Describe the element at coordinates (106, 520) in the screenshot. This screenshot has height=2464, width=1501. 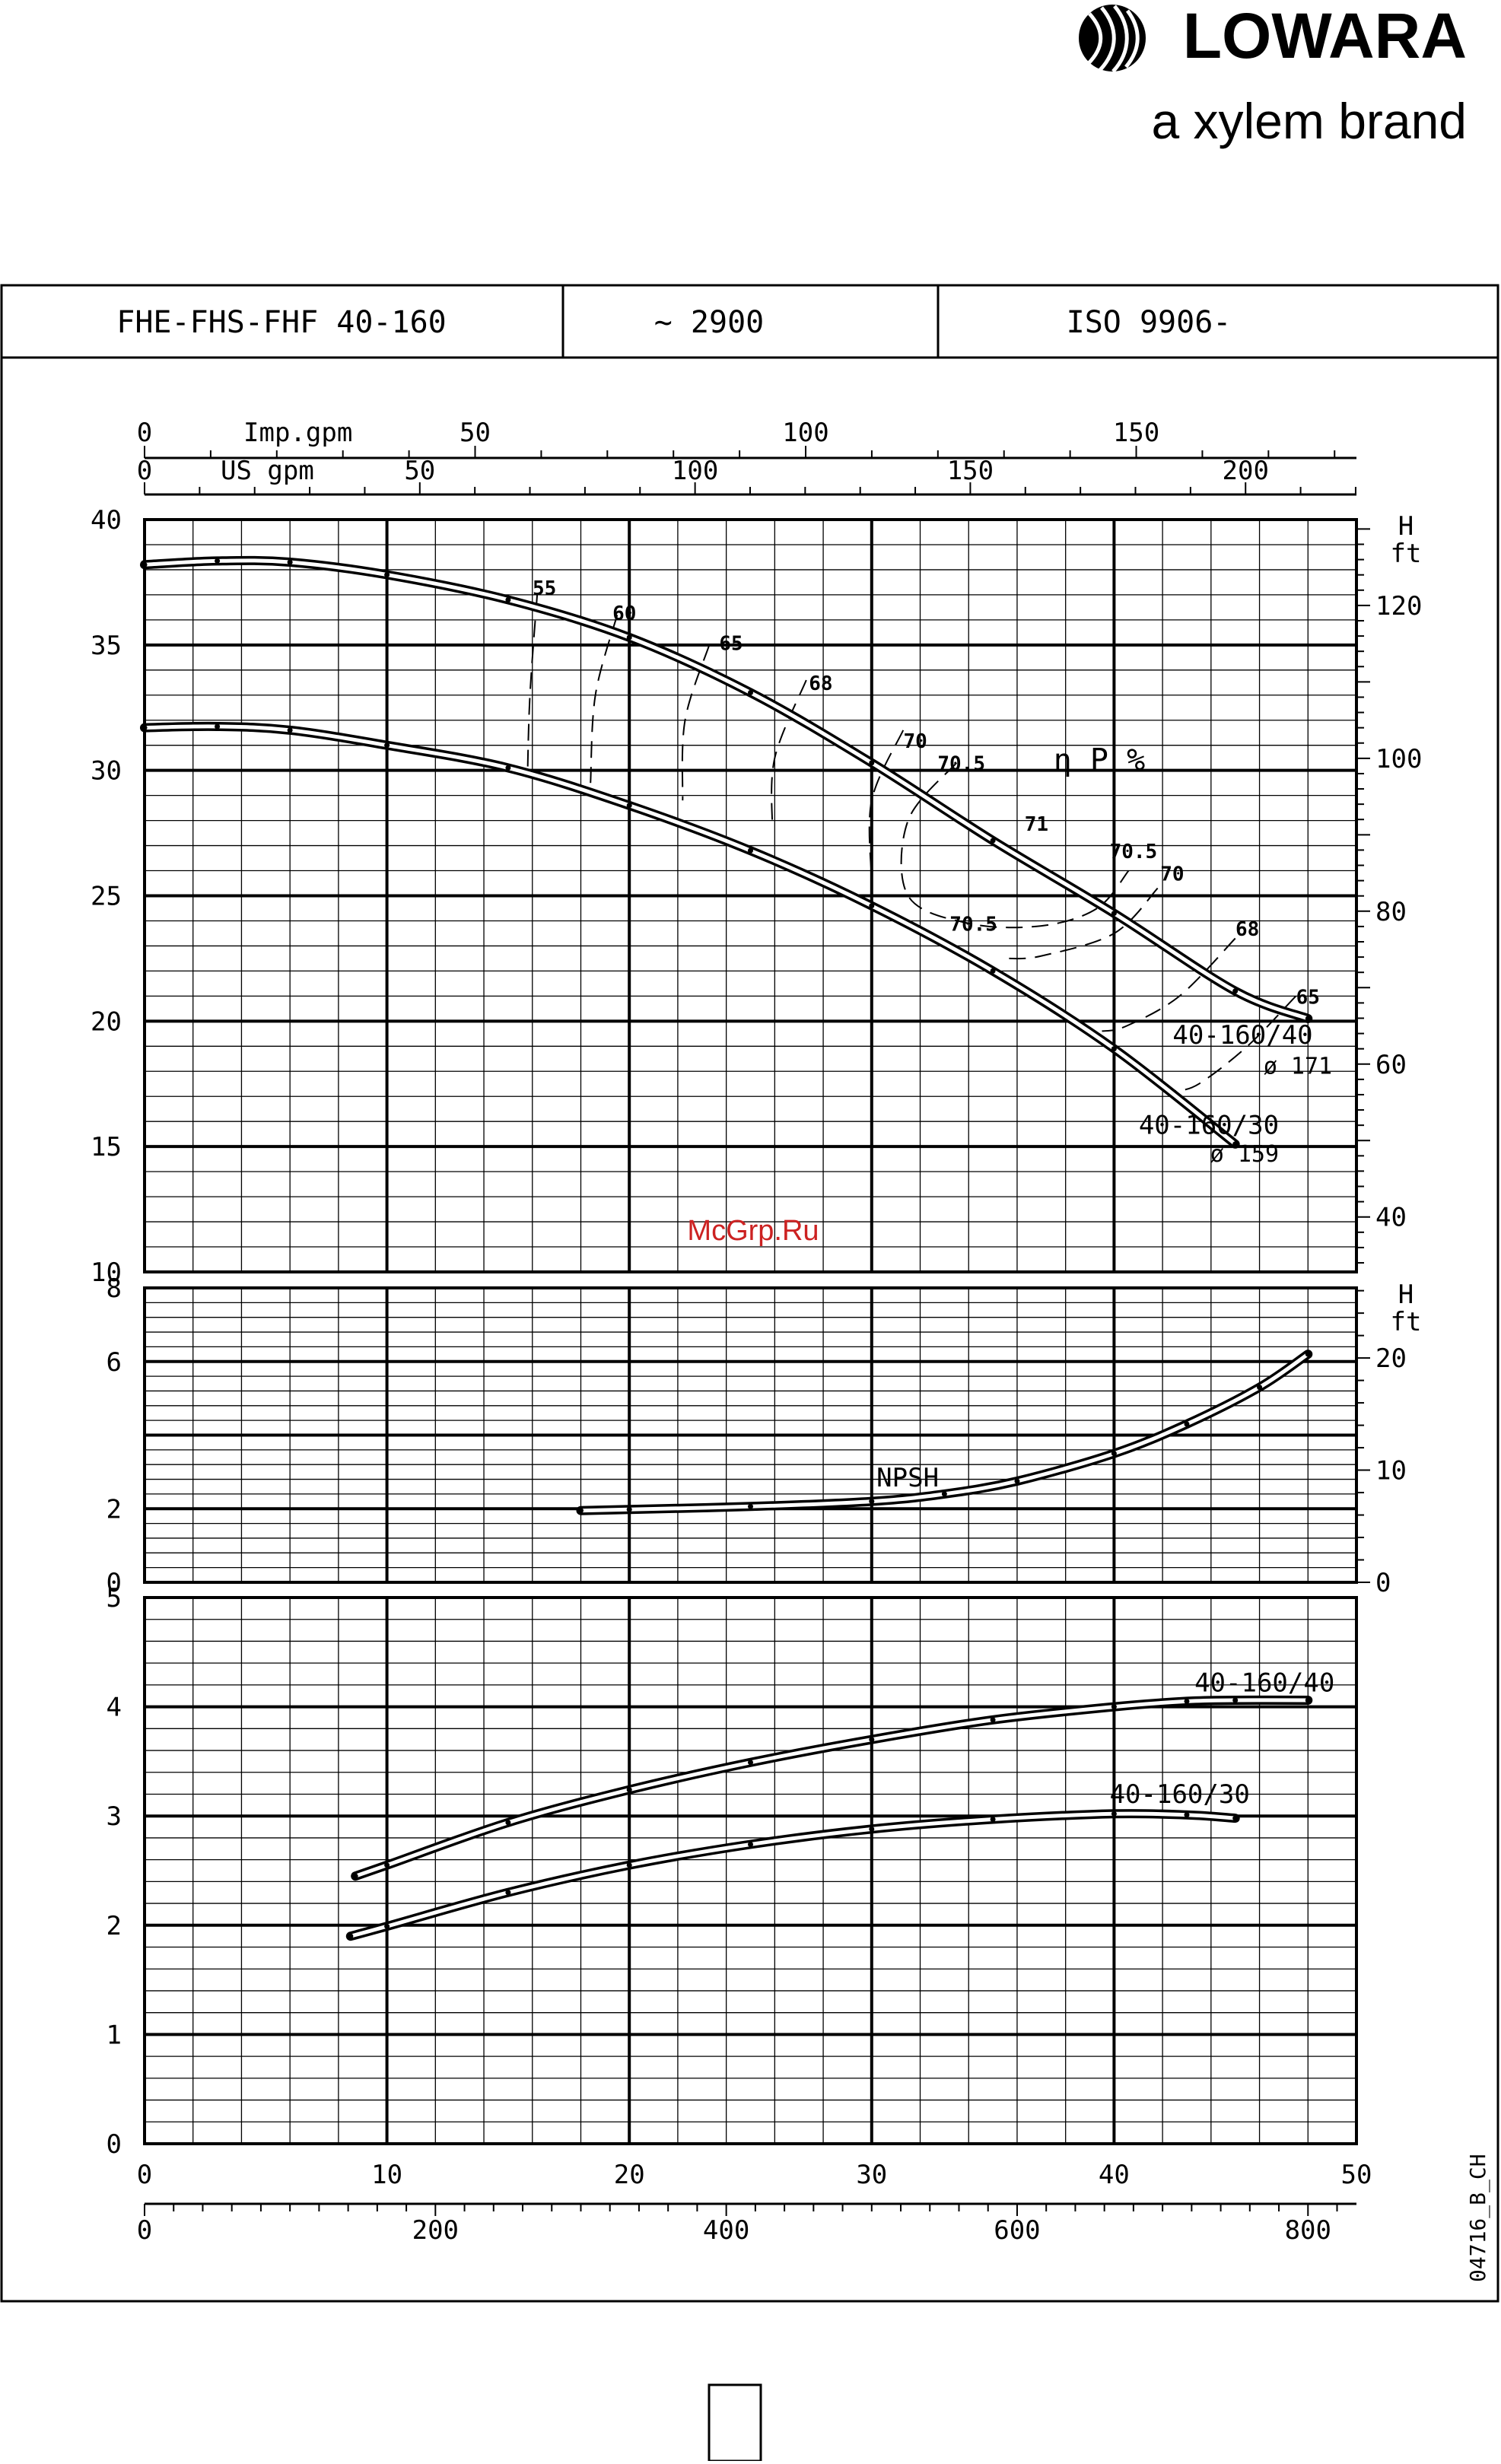
I see `head-y-tick-label: 40` at that location.